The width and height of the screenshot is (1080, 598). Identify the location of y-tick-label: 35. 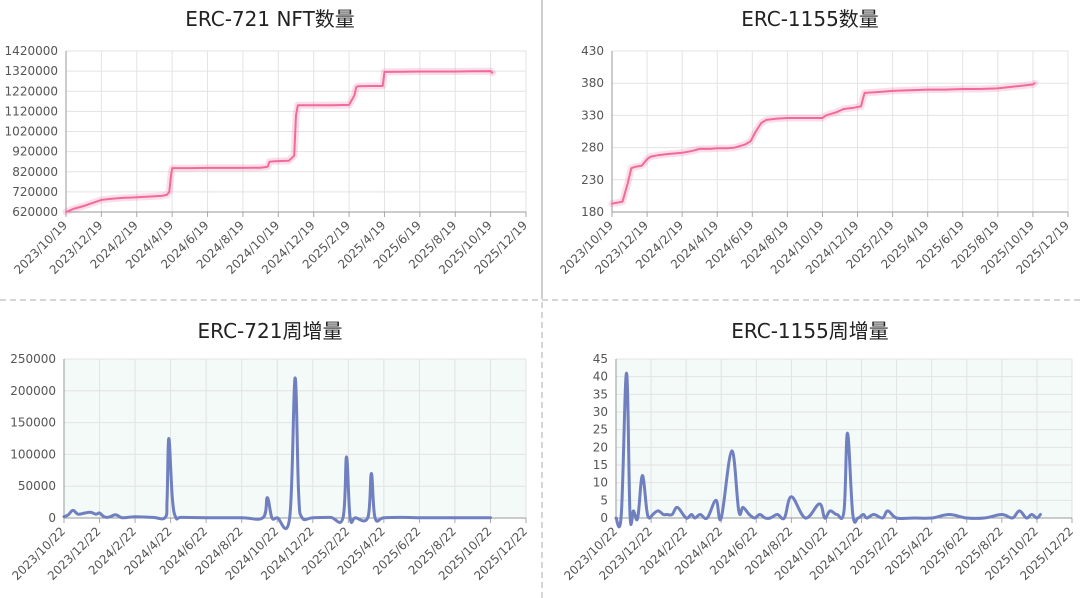
(600, 394).